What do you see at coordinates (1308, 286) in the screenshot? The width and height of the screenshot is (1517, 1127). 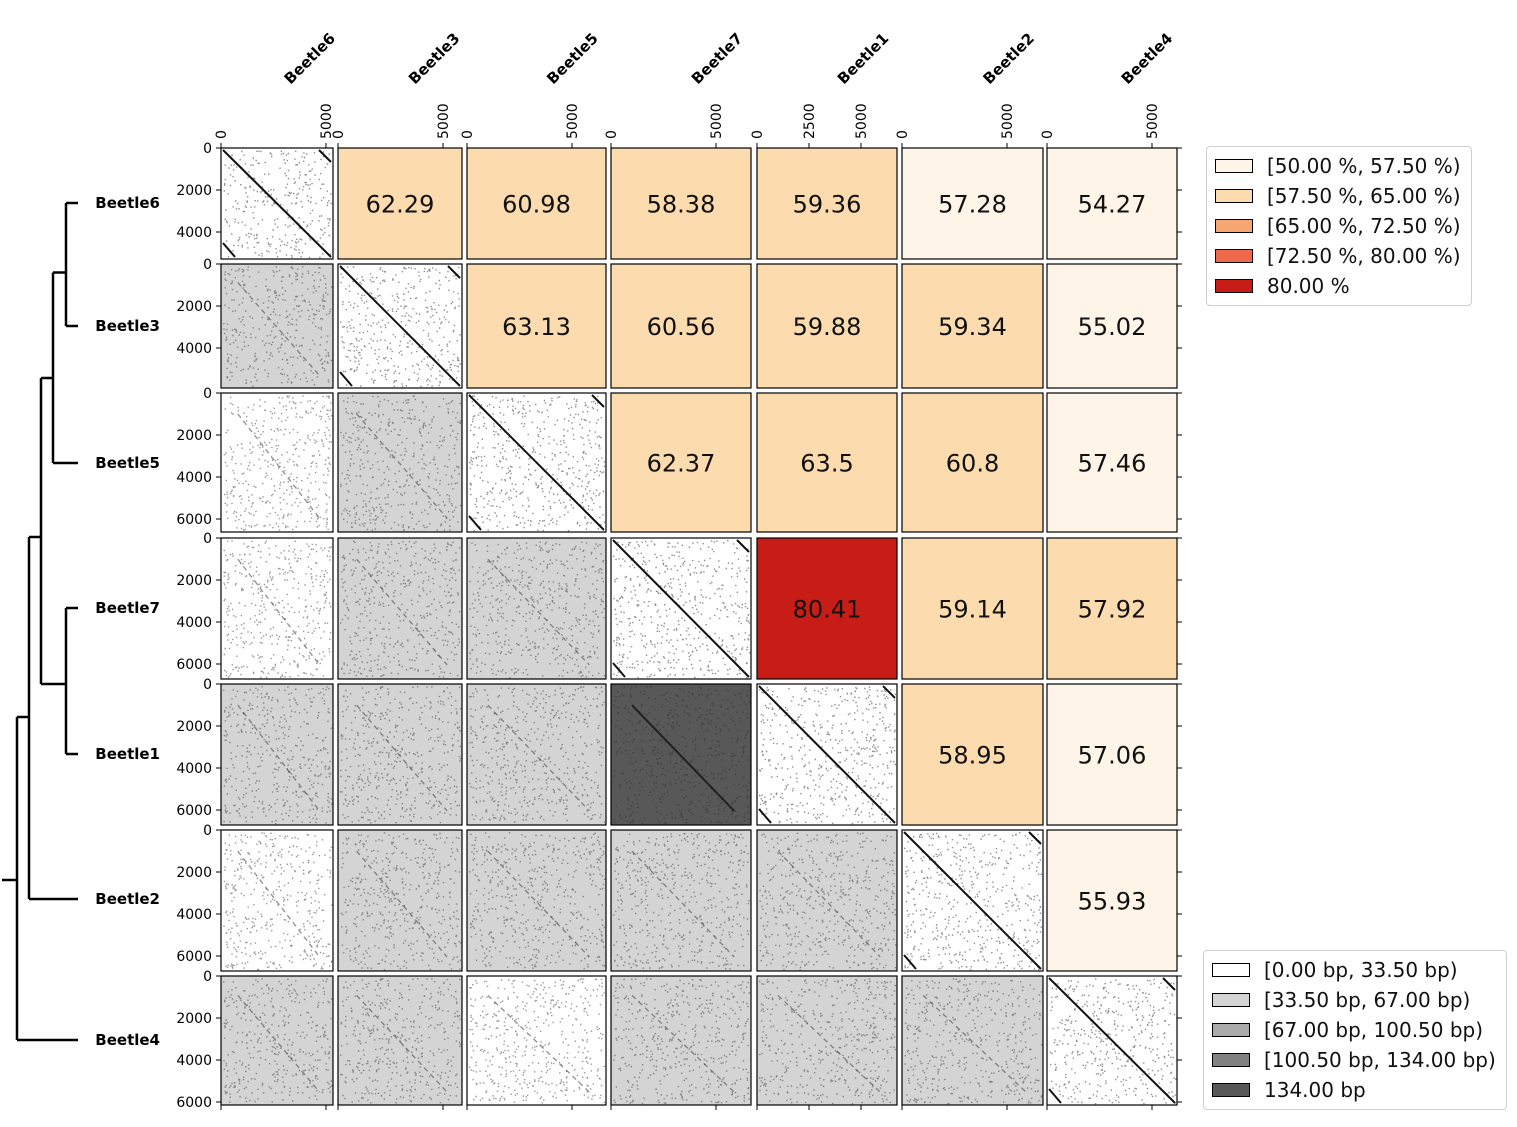 I see `legend-label: 80.00 %` at bounding box center [1308, 286].